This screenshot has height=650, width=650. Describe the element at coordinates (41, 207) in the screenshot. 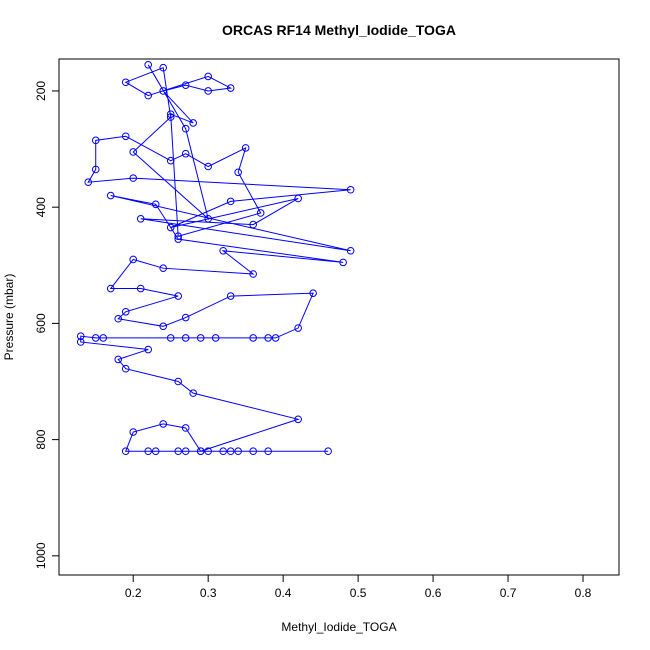

I see `y-tick-label: 400` at that location.